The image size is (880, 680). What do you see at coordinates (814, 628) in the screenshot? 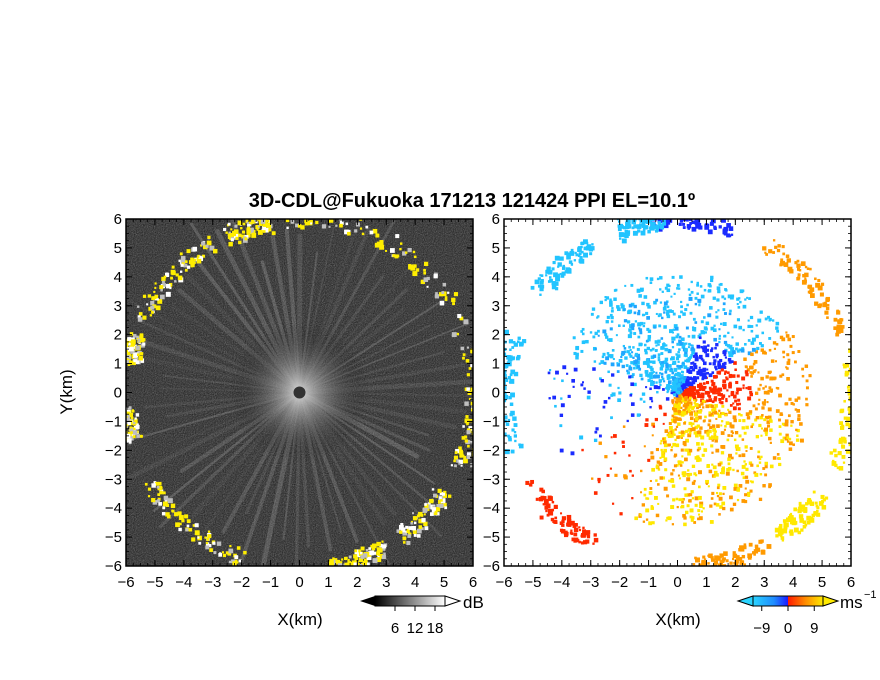
I see `colorbar-tick-label: 9` at bounding box center [814, 628].